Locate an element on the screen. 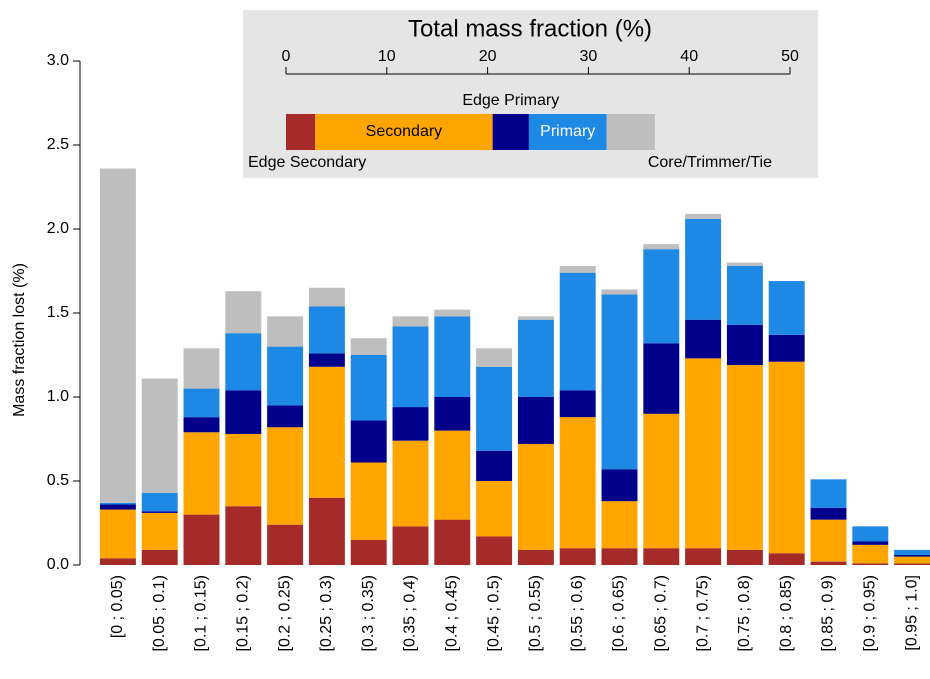 This screenshot has height=679, width=930. x-tick-label: [0.5 ; 0.55) is located at coordinates (535, 613).